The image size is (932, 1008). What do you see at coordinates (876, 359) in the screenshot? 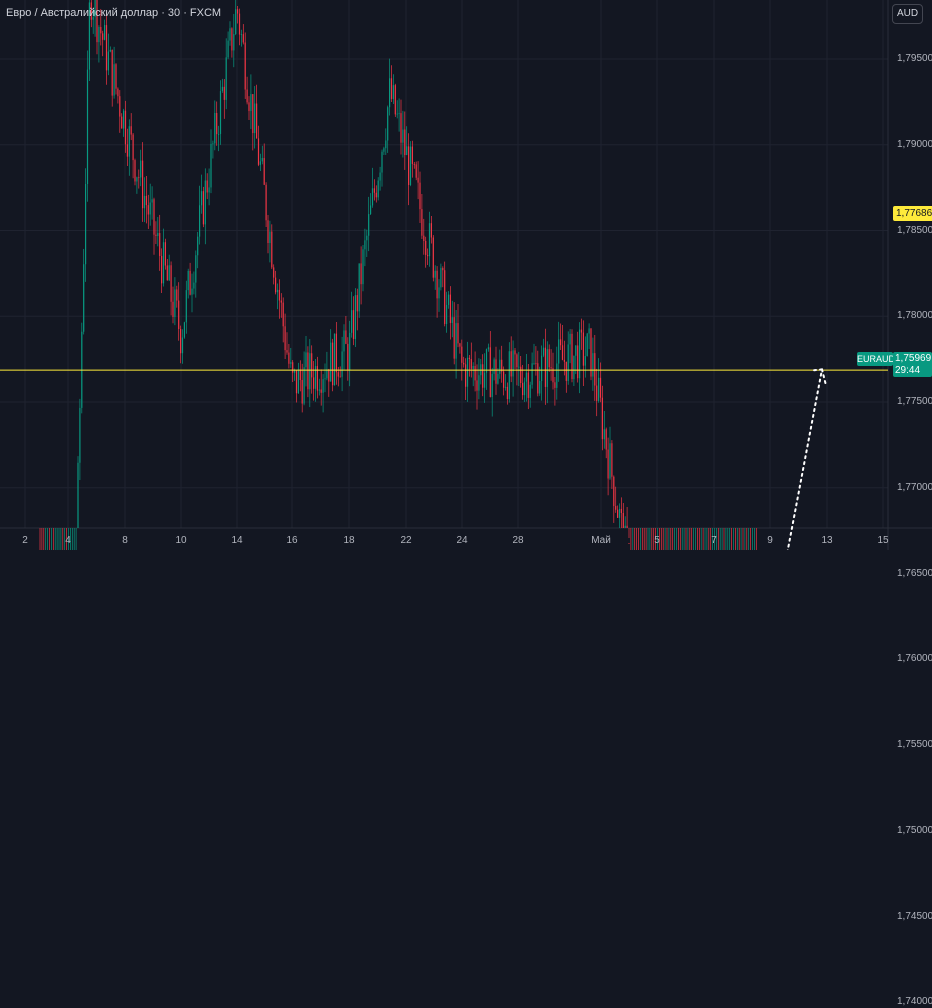
I see `symbol-tag: EURAUD` at bounding box center [876, 359].